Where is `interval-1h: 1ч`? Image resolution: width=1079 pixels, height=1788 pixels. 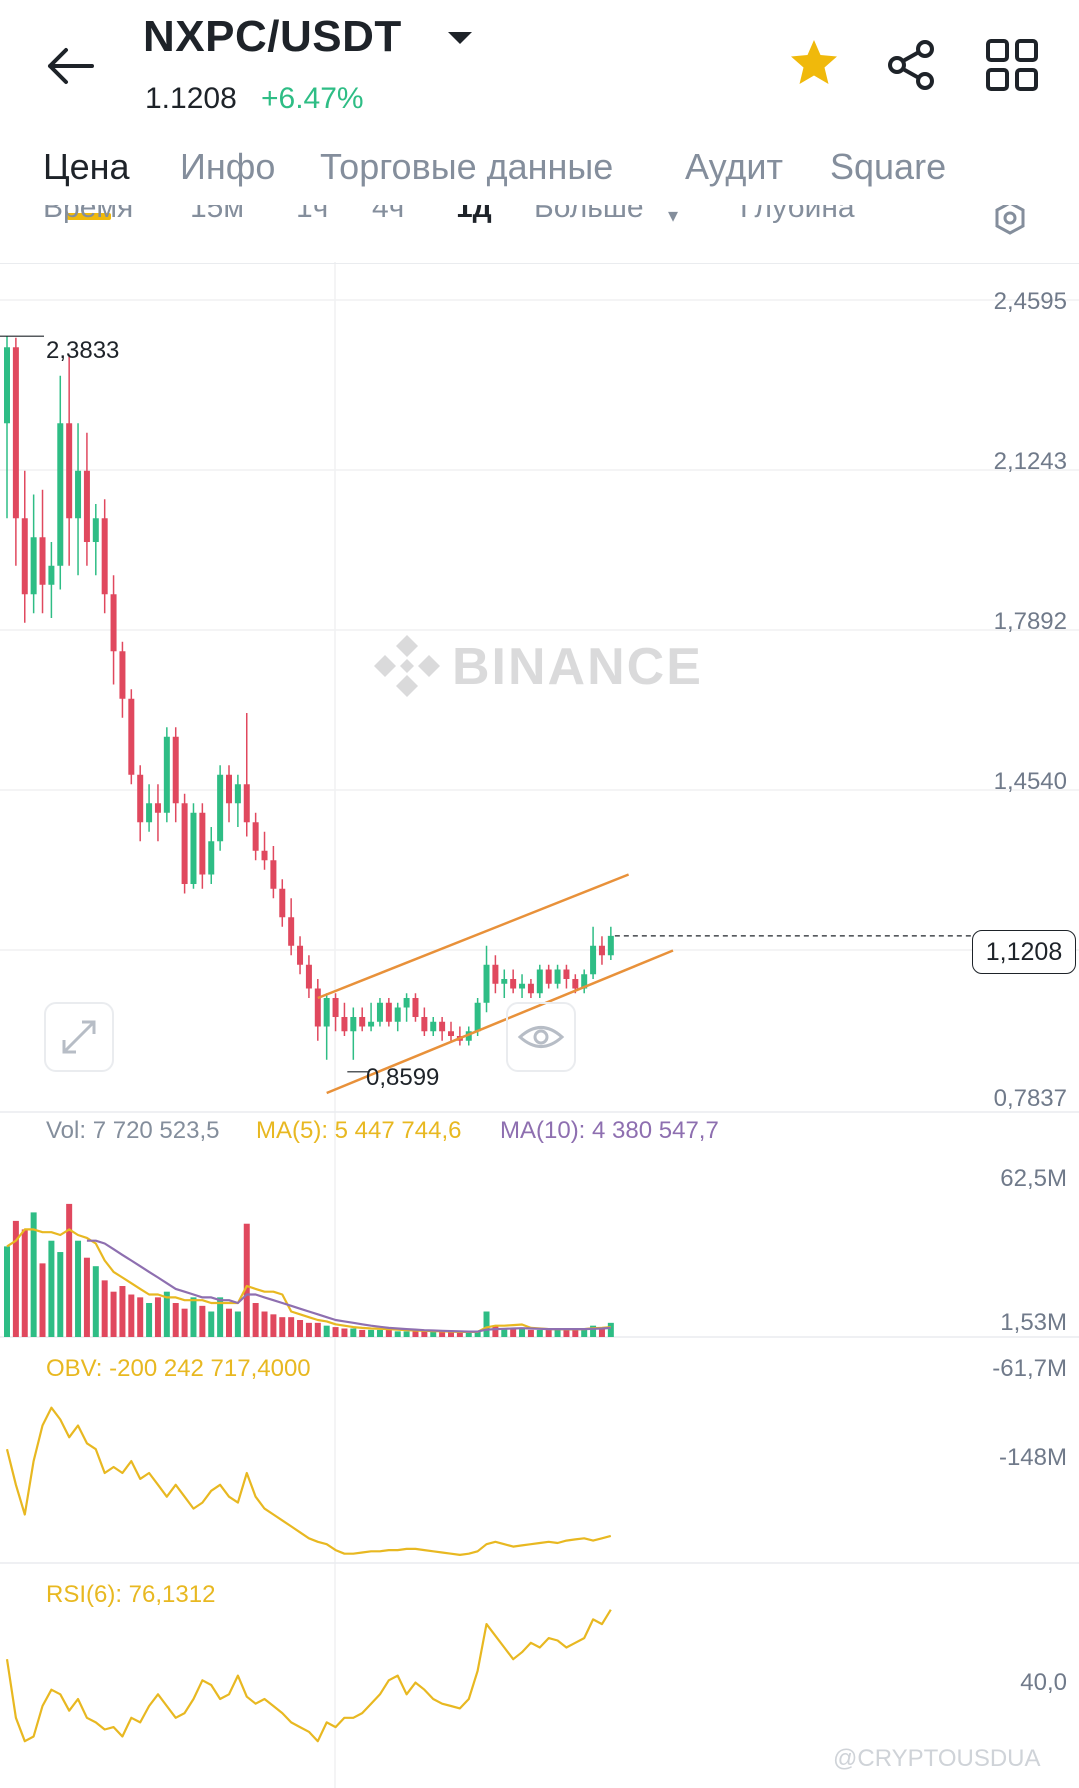
interval-1h: 1ч is located at coordinates (312, 214).